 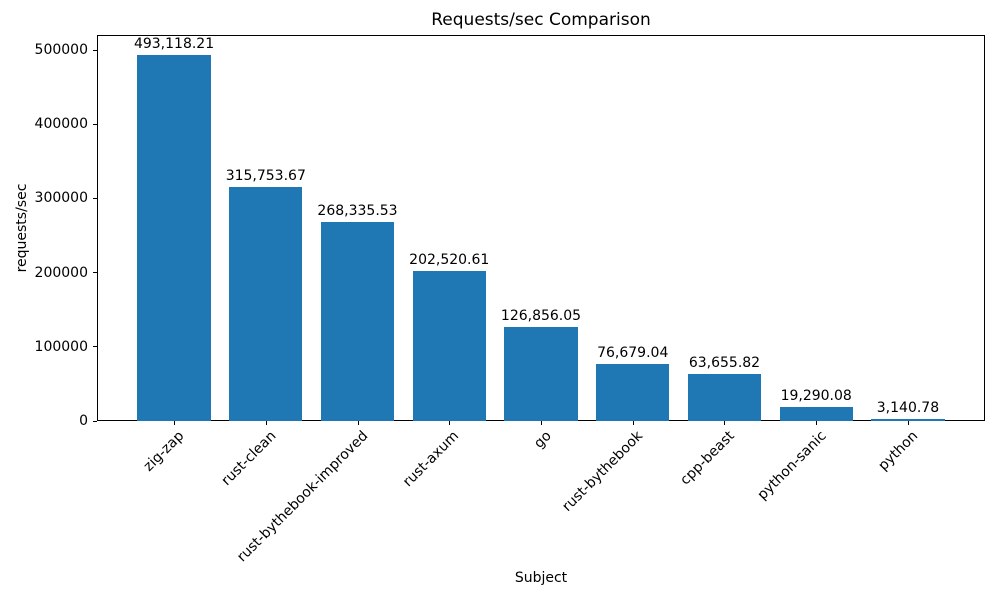 I want to click on bar-value-label: 3,140.78, so click(x=908, y=407).